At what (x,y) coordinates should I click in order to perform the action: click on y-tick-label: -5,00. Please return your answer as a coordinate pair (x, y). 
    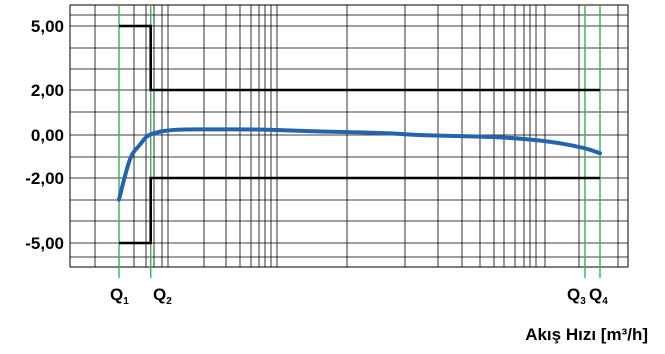
    Looking at the image, I should click on (44, 243).